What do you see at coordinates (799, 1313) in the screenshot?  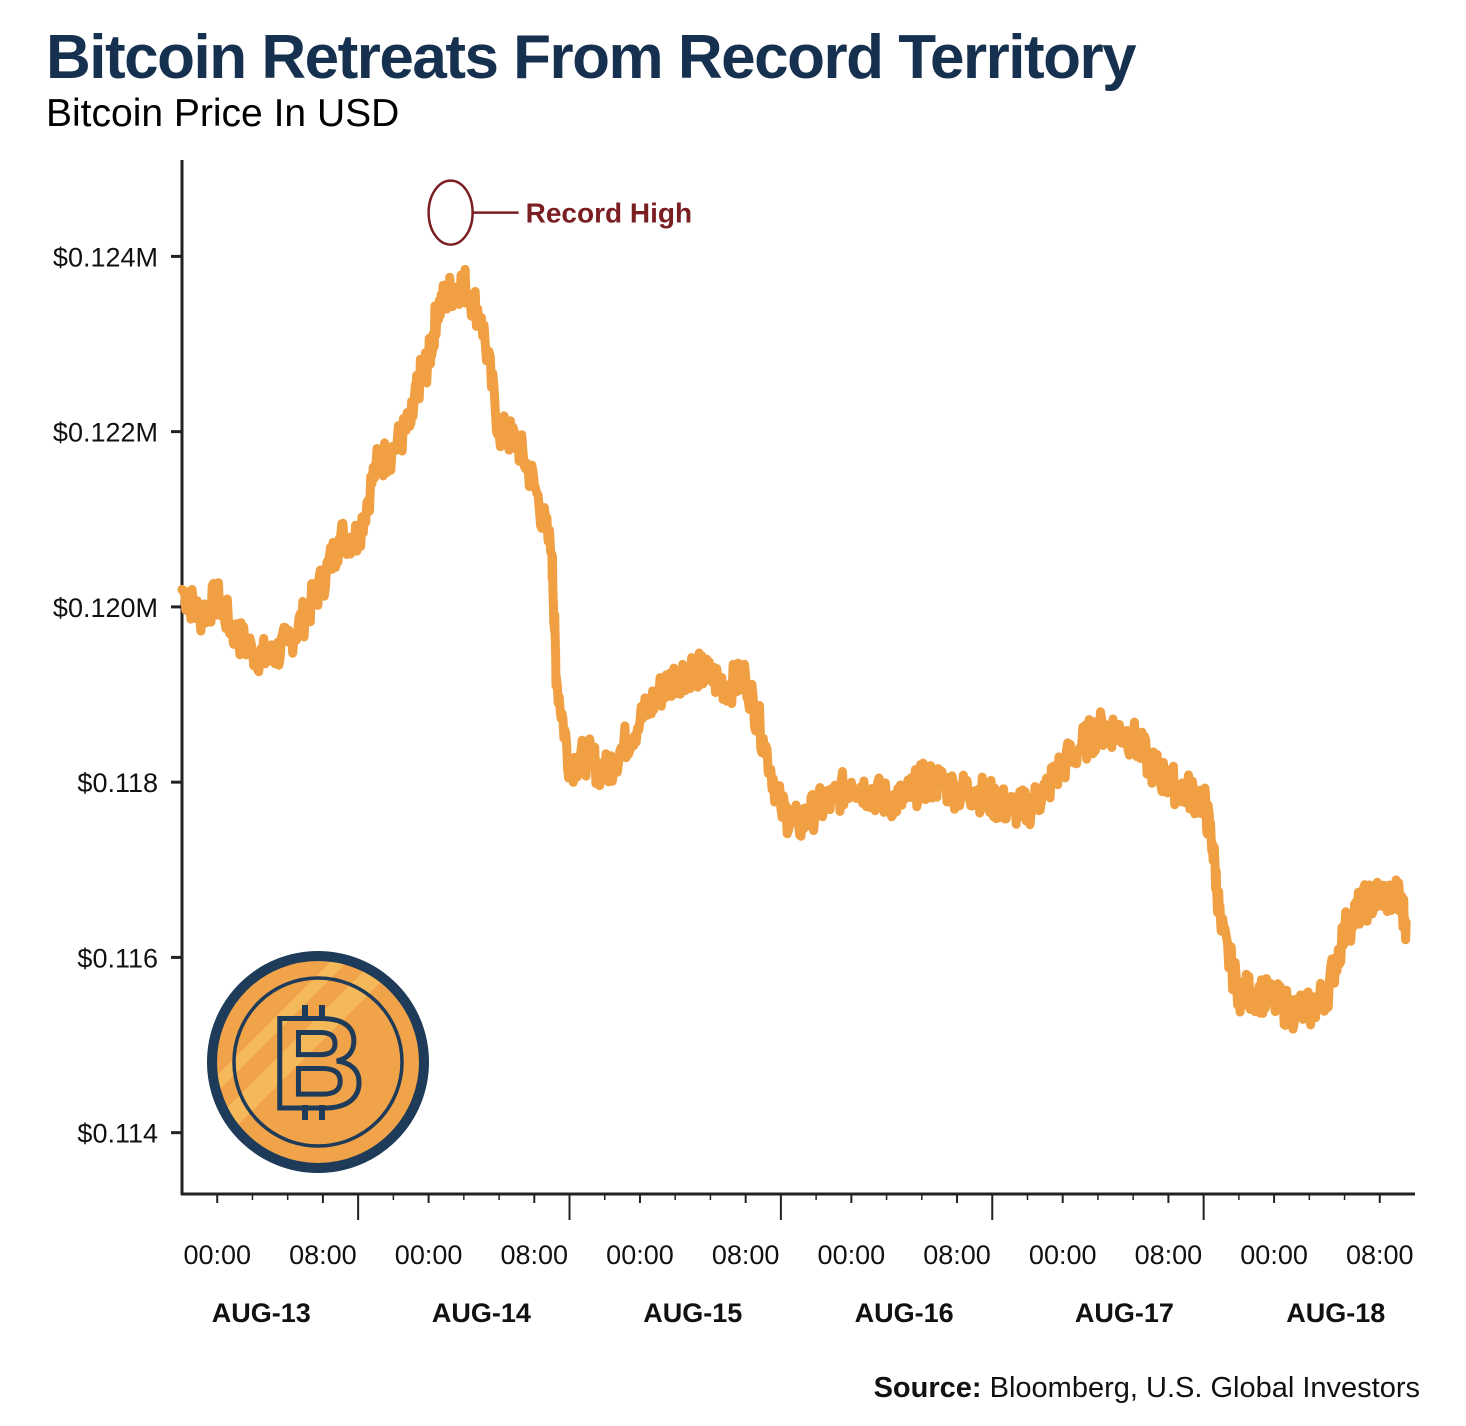 I see `x-axis-day-labels: AUG-13 AUG-14 AUG-15 AUG-16 AUG-17 AUG-18` at bounding box center [799, 1313].